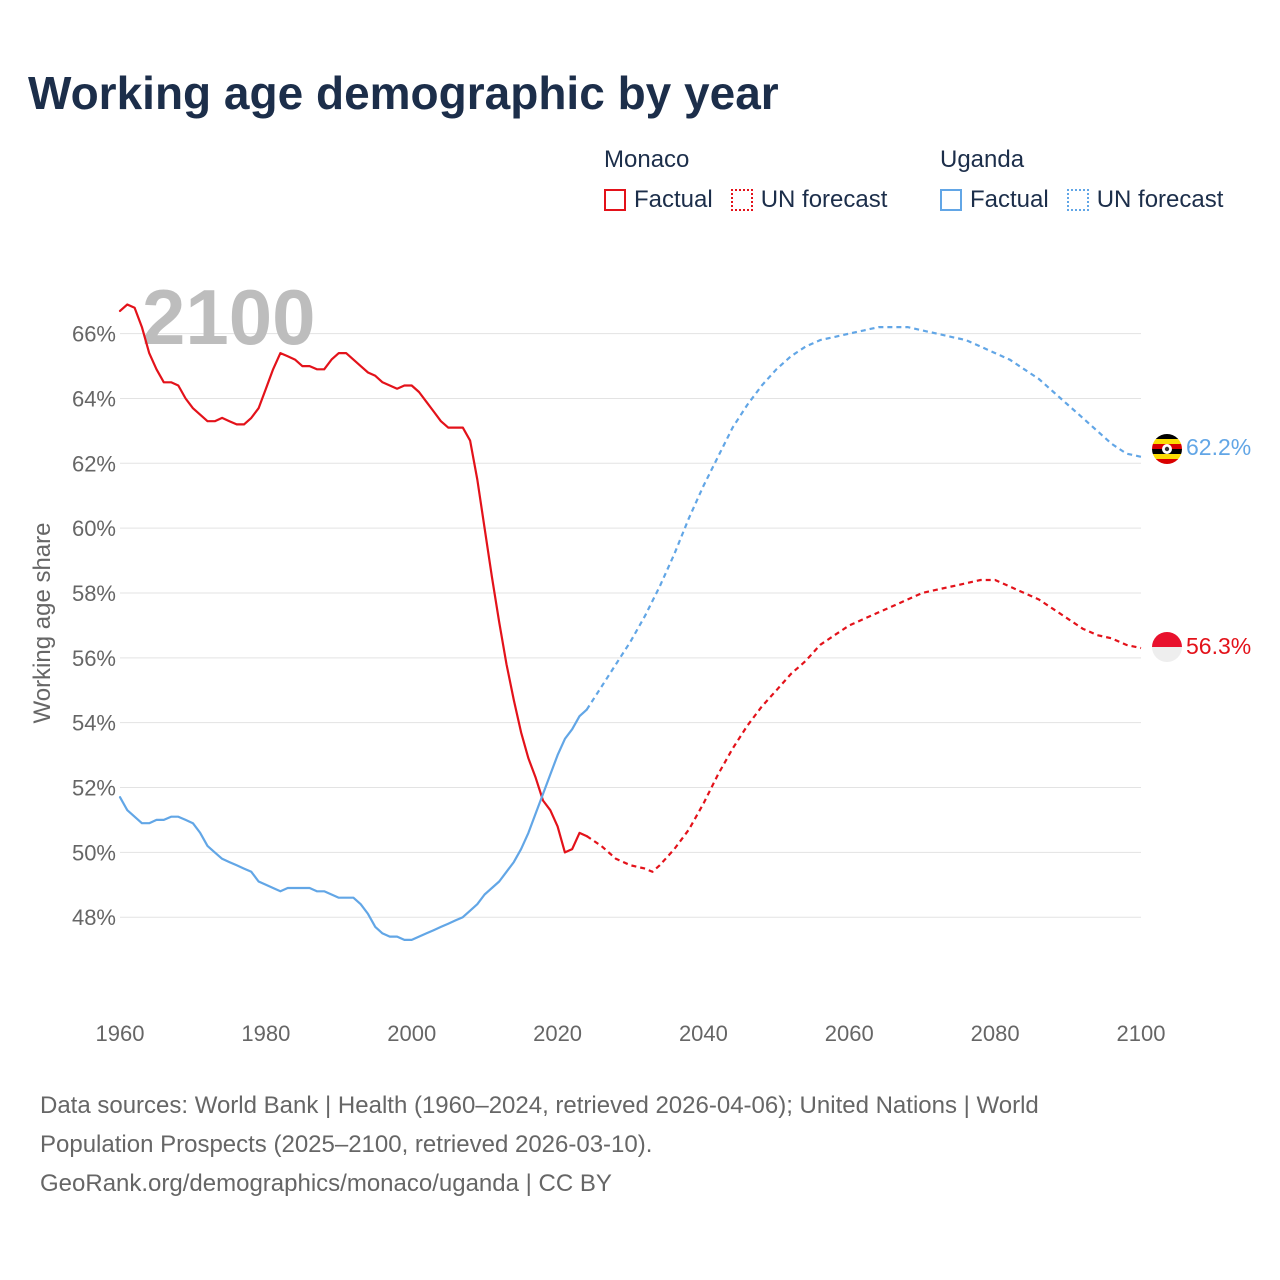 The width and height of the screenshot is (1280, 1280). Describe the element at coordinates (1077, 200) in the screenshot. I see `legend-swatch-uganda-forecast` at that location.